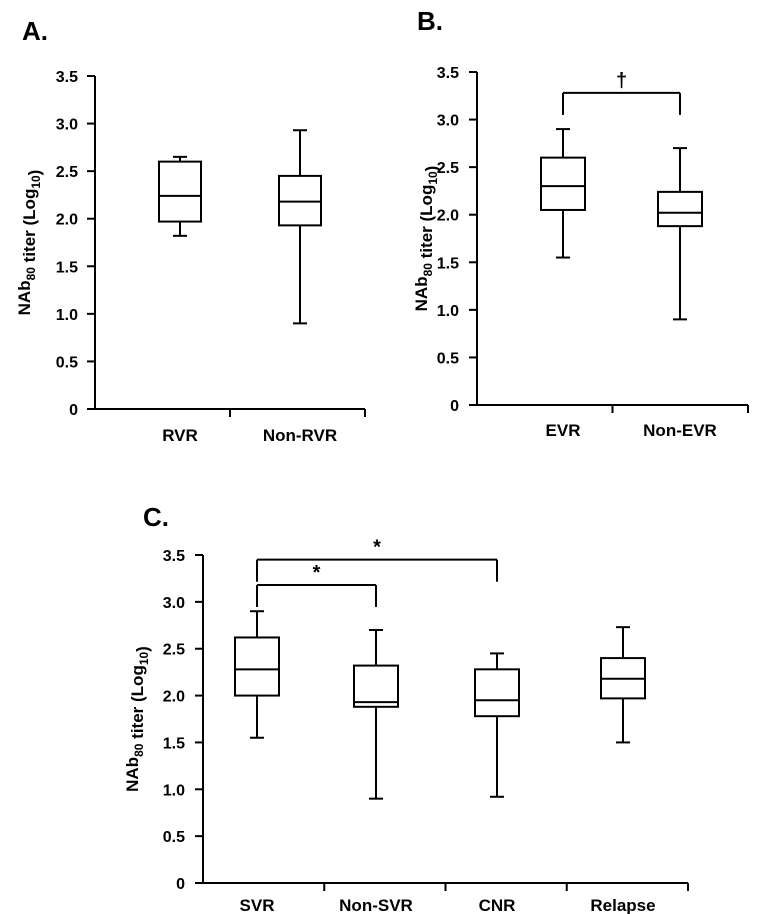  What do you see at coordinates (376, 905) in the screenshot?
I see `x-category-label: Non-SVR` at bounding box center [376, 905].